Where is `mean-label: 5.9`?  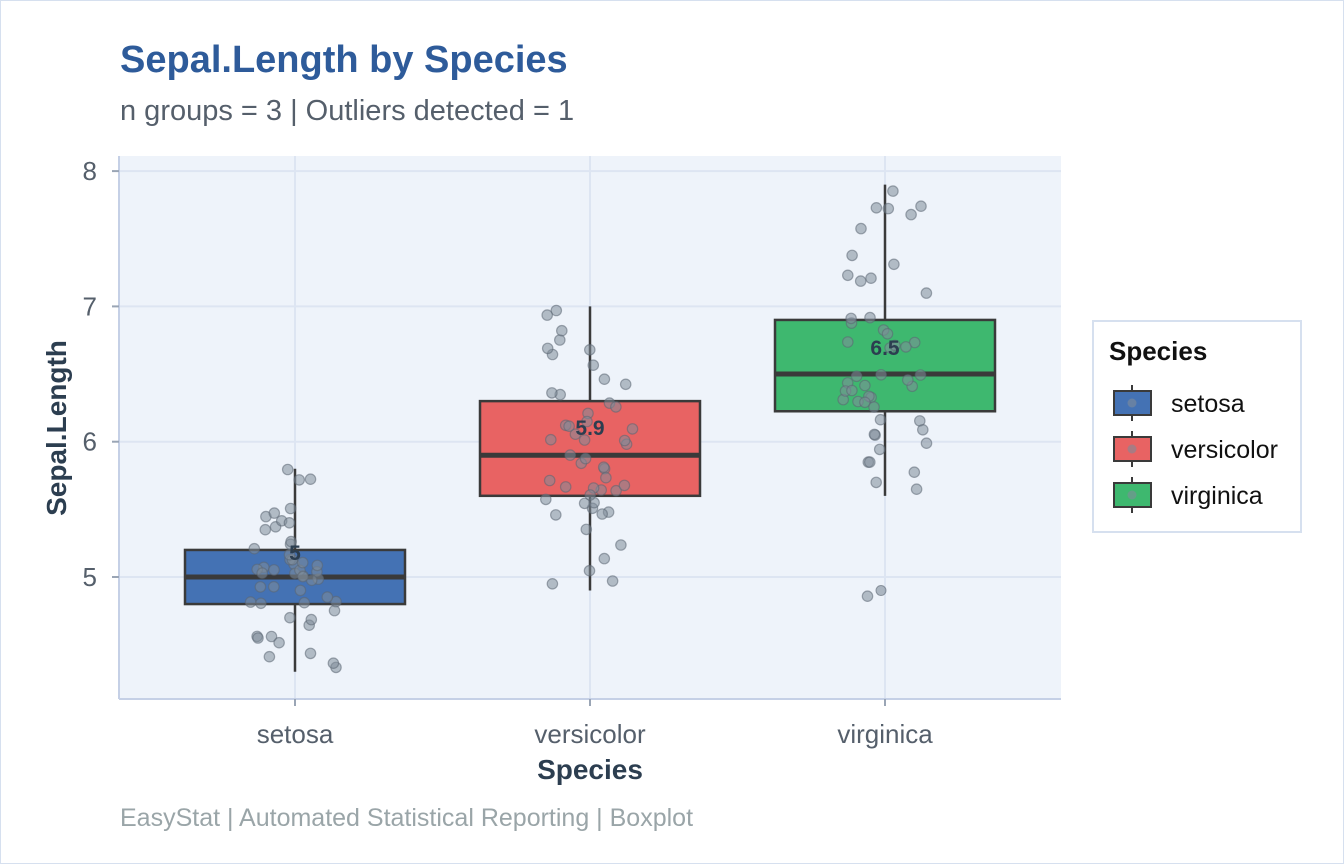 mean-label: 5.9 is located at coordinates (589, 428).